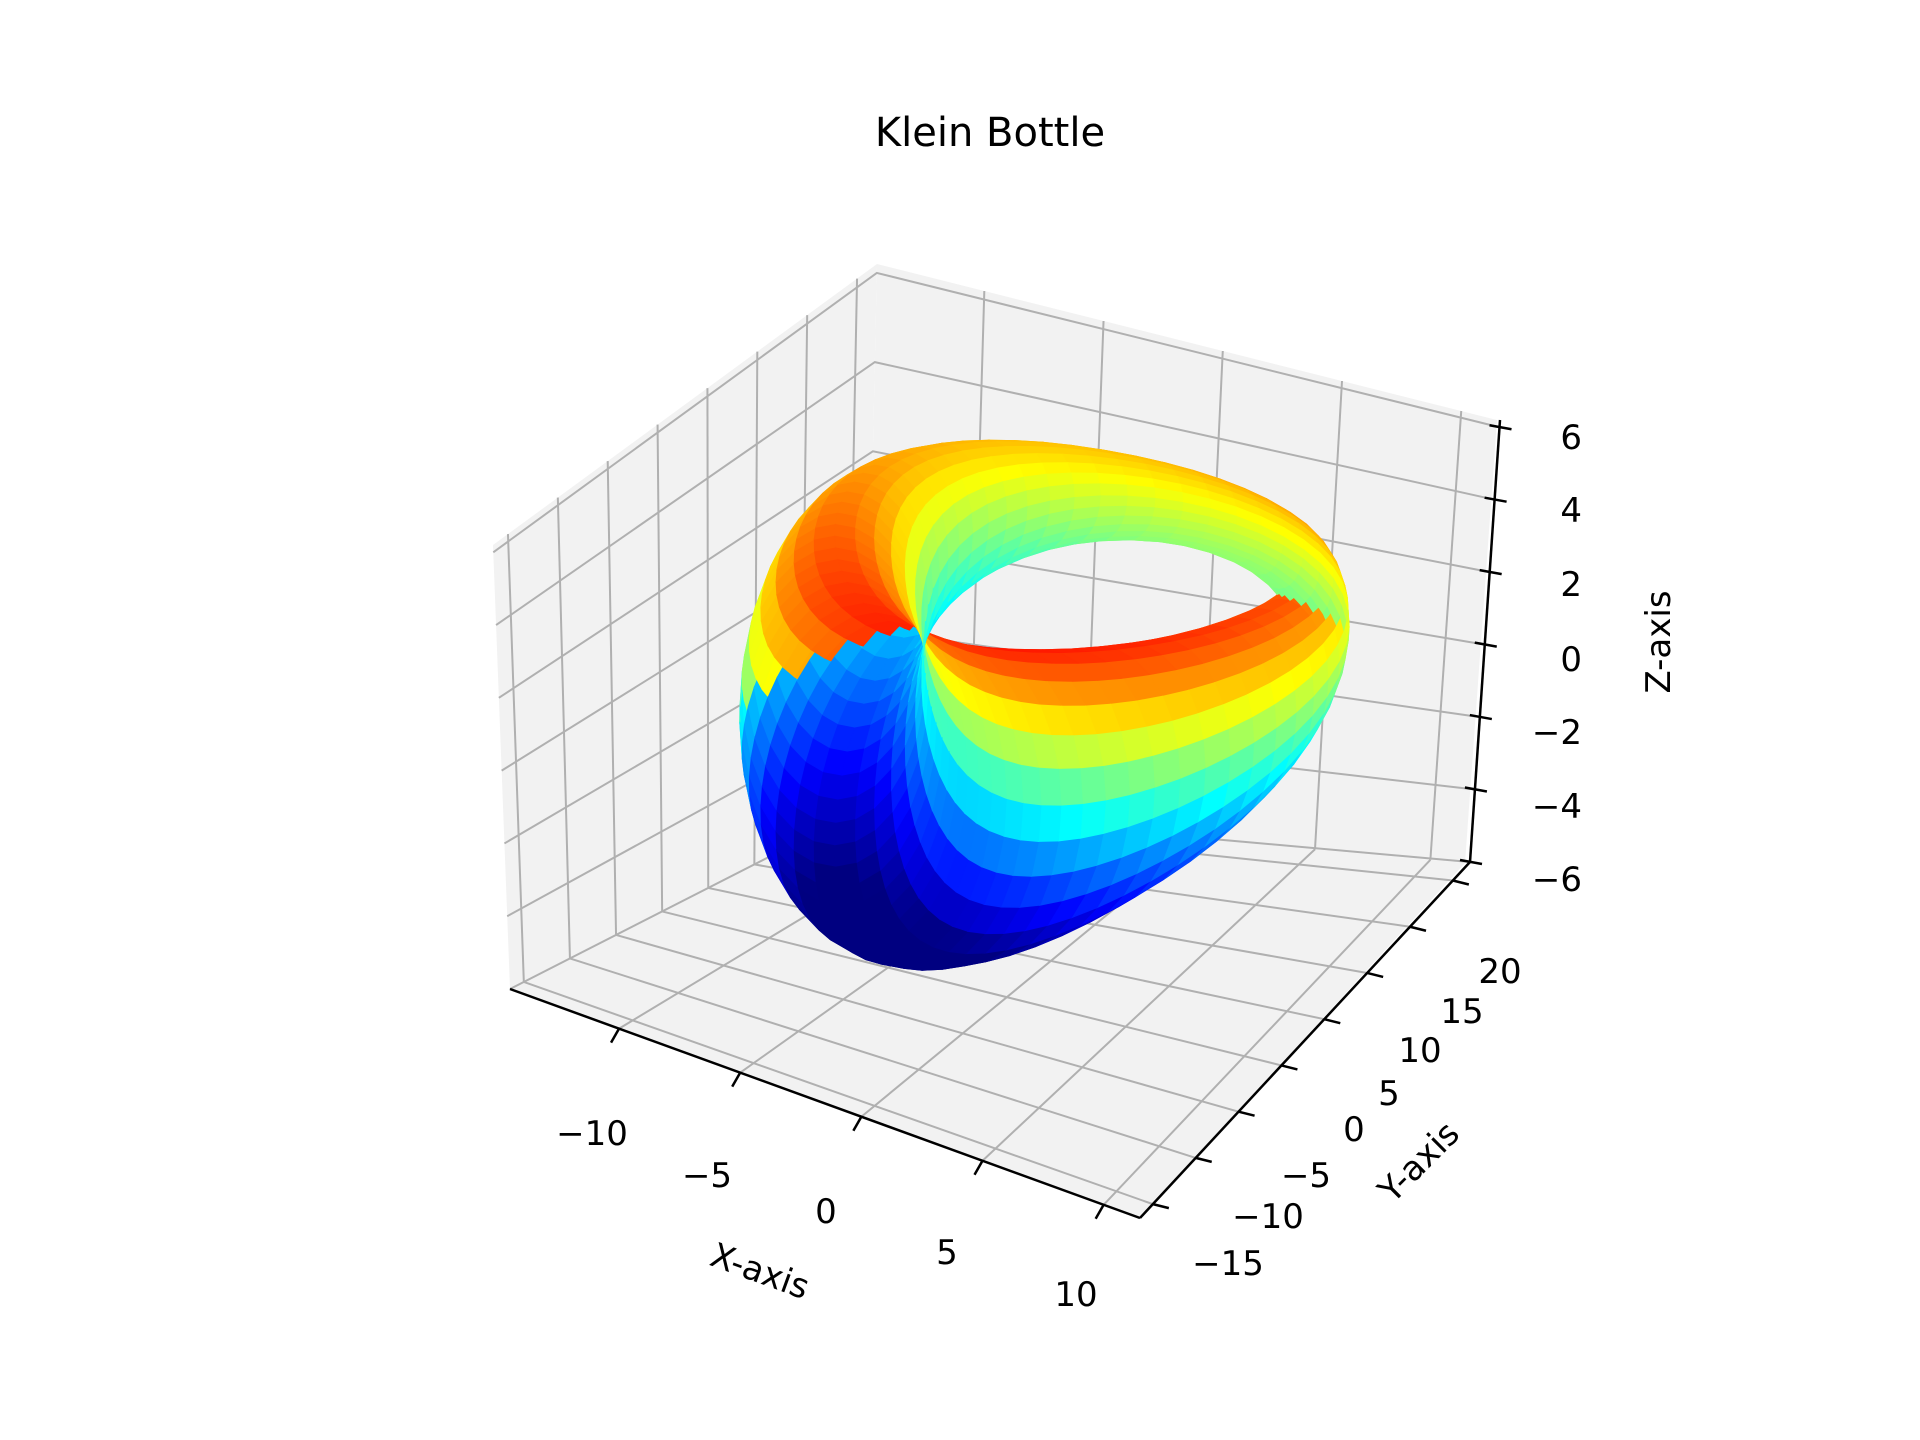 This screenshot has width=1920, height=1440. I want to click on x-tick-label: 10, so click(1075, 1295).